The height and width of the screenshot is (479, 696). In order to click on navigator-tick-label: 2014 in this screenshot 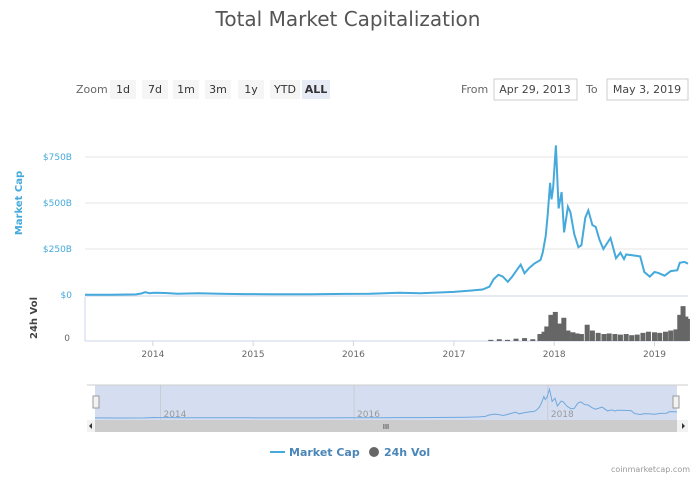, I will do `click(174, 415)`.